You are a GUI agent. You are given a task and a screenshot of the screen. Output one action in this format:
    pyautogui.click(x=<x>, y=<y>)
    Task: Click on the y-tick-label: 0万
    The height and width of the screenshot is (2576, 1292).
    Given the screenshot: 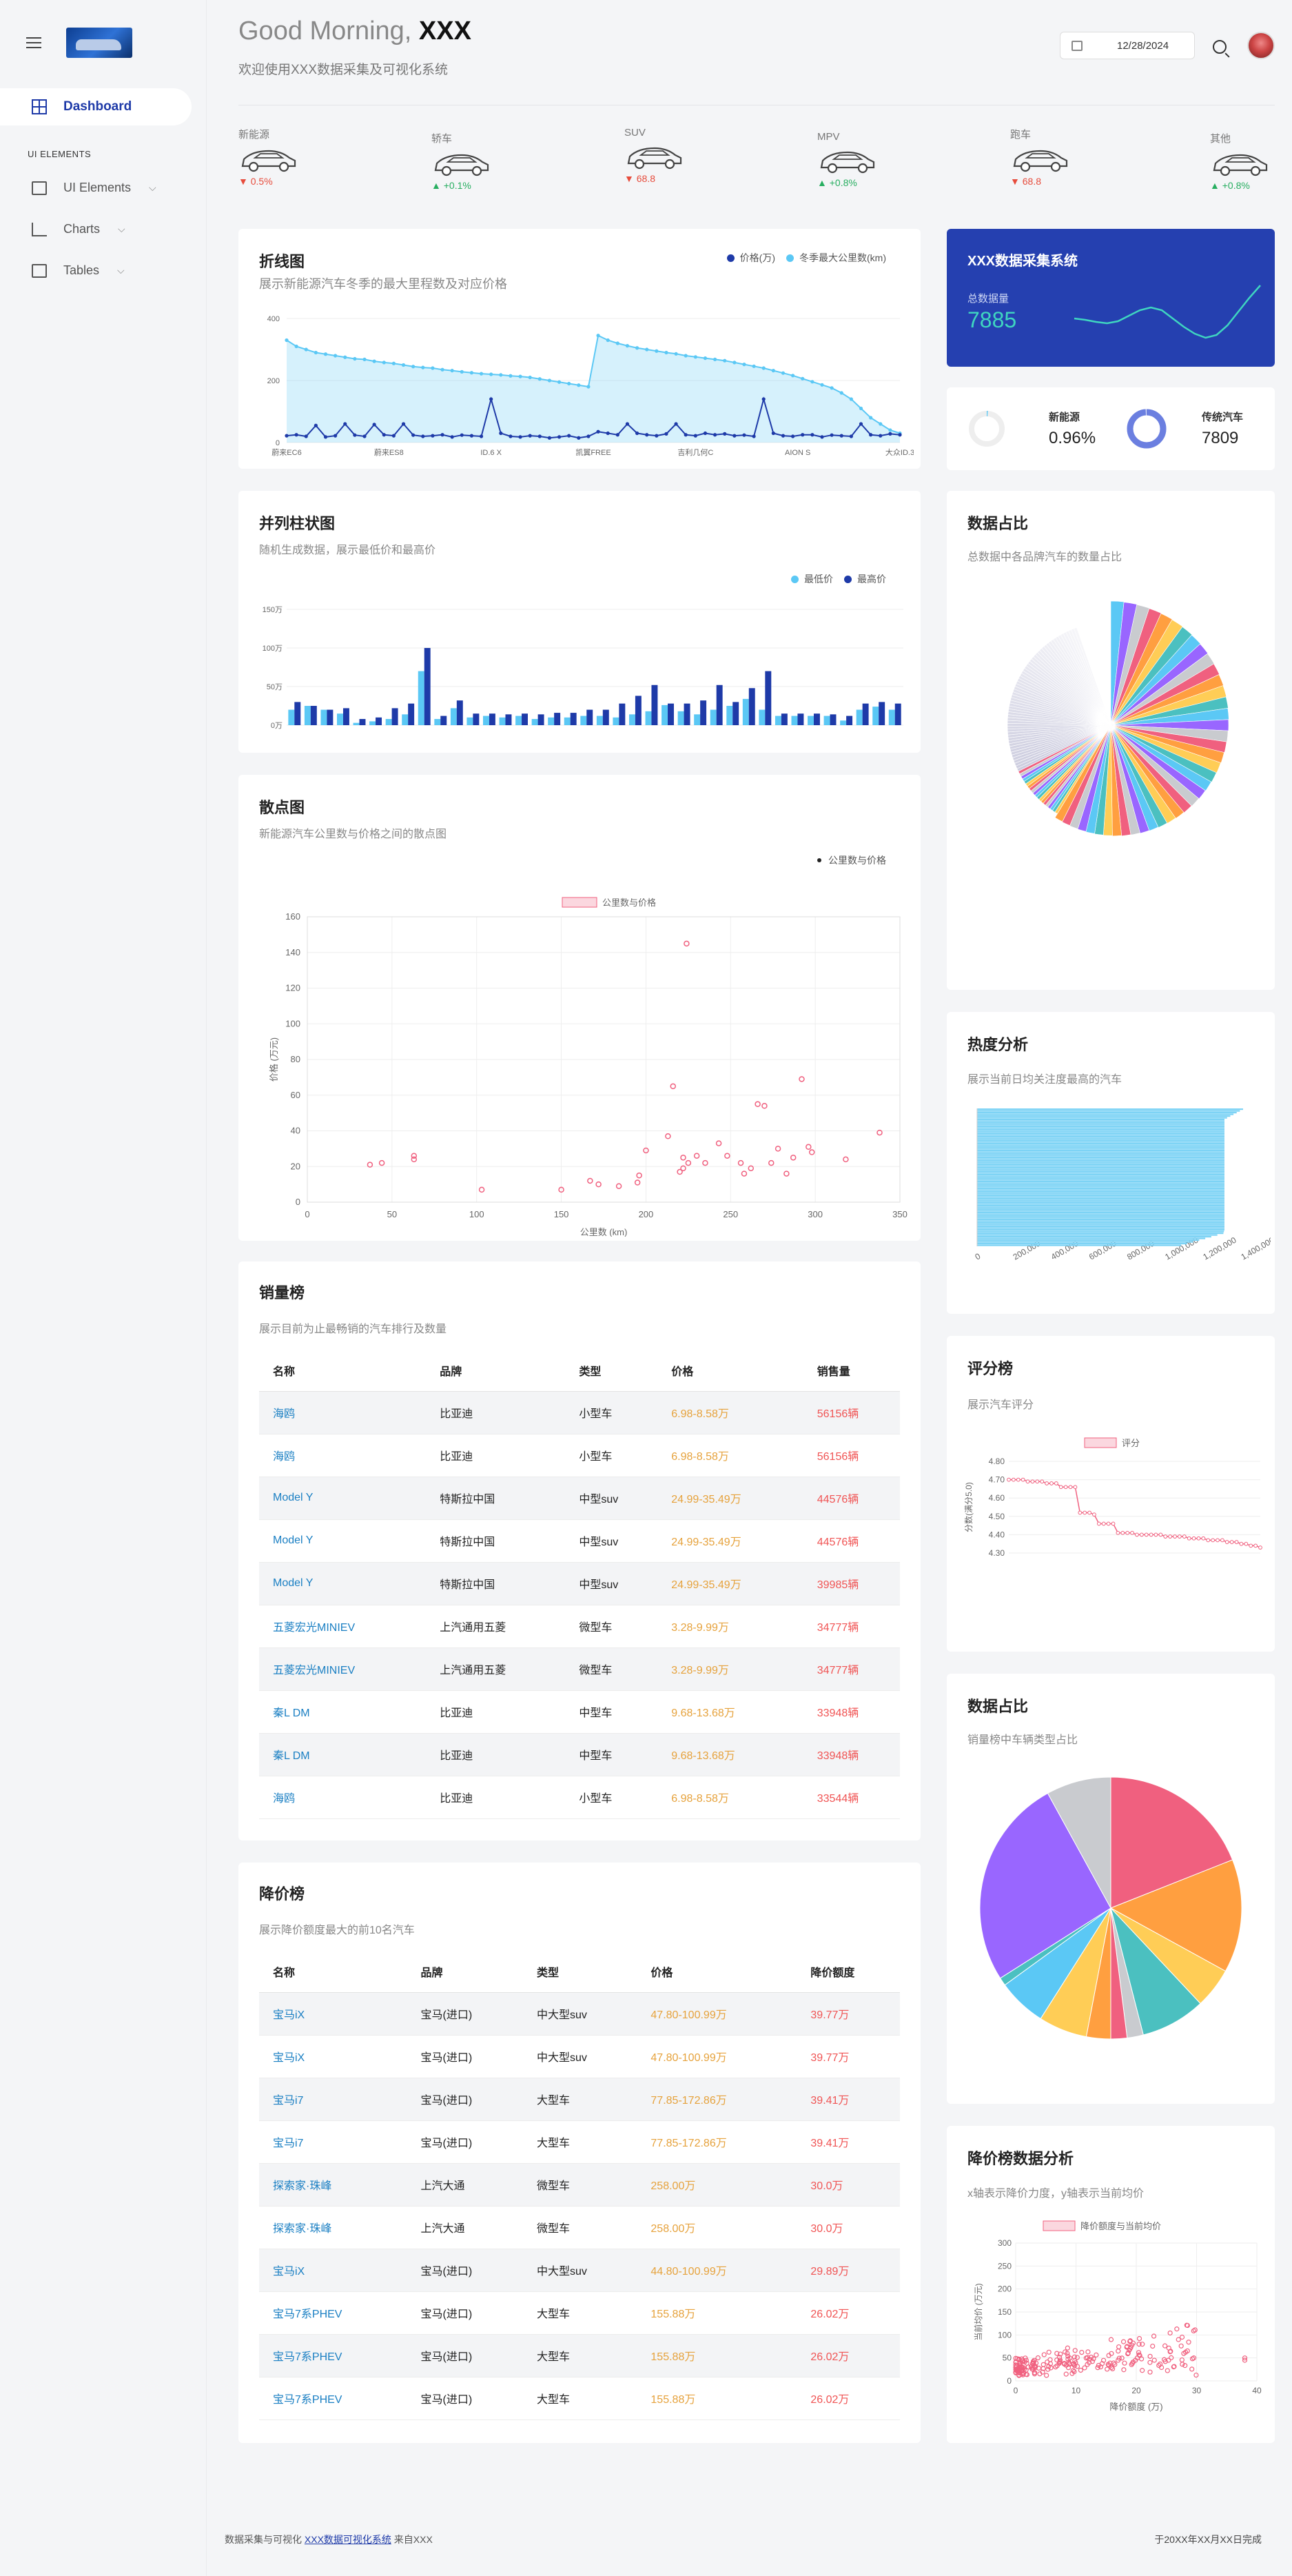 What is the action you would take?
    pyautogui.click(x=277, y=726)
    